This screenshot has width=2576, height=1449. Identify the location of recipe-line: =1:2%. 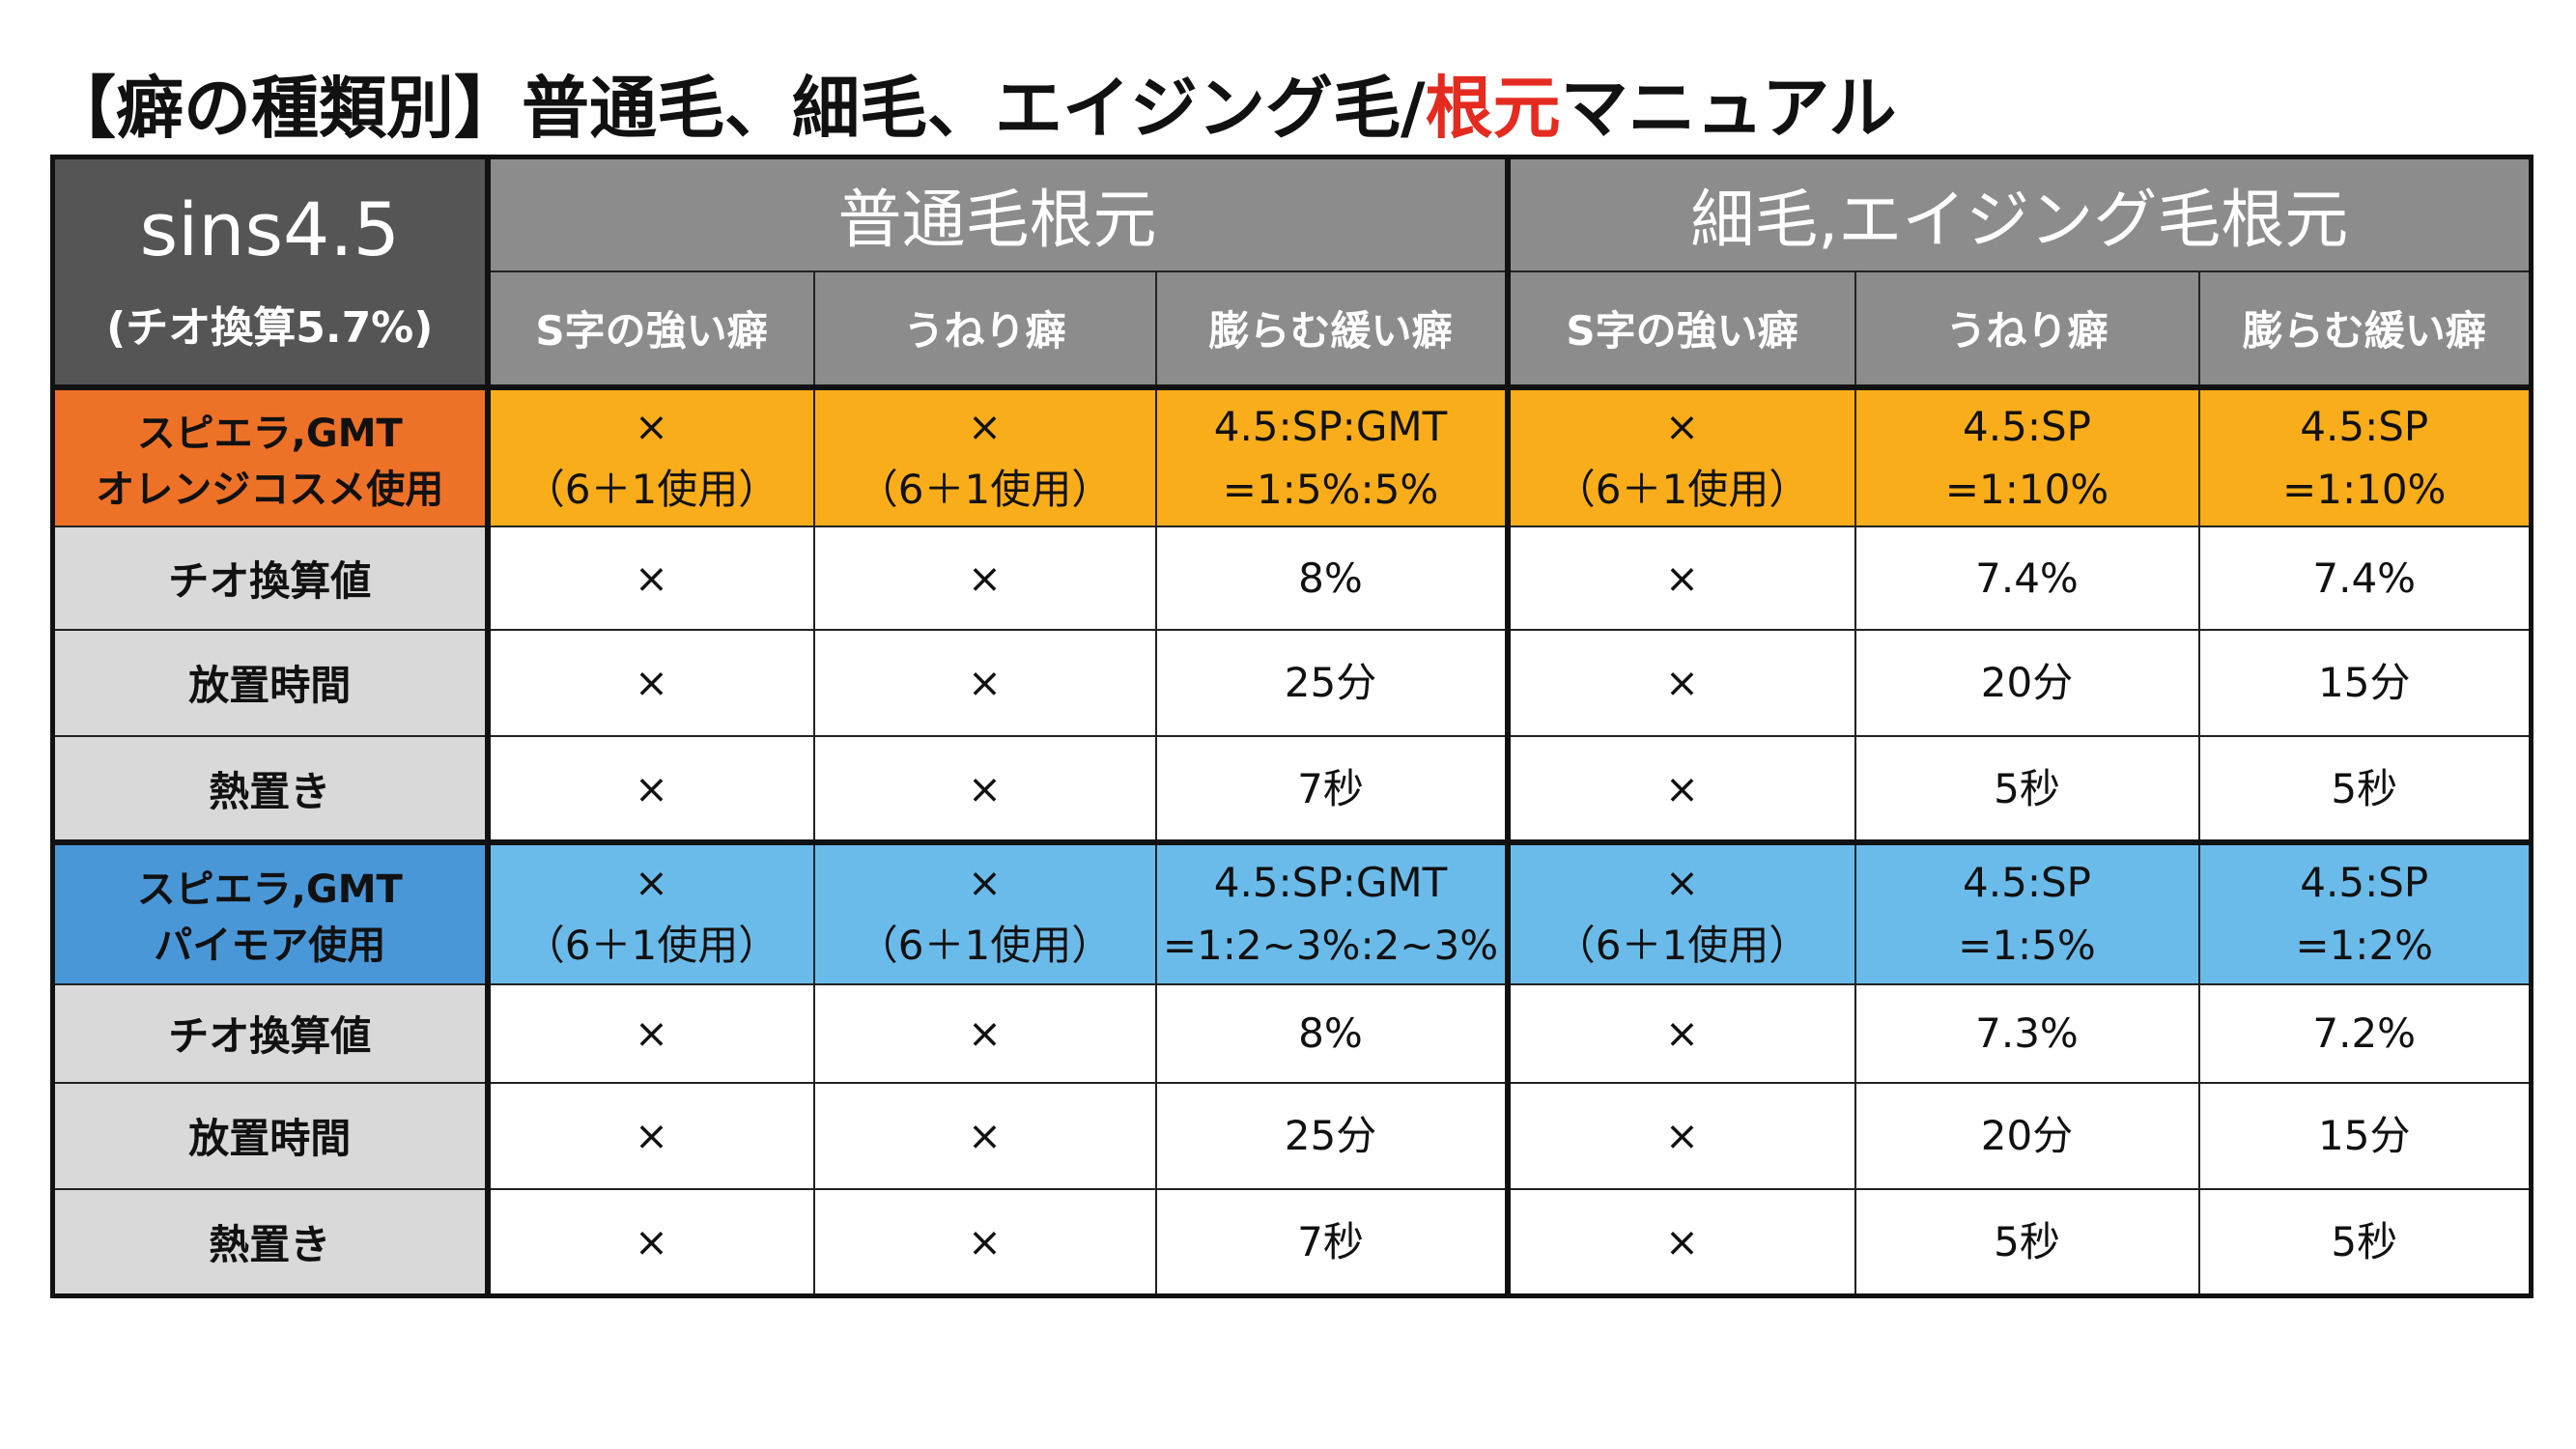
(2364, 946).